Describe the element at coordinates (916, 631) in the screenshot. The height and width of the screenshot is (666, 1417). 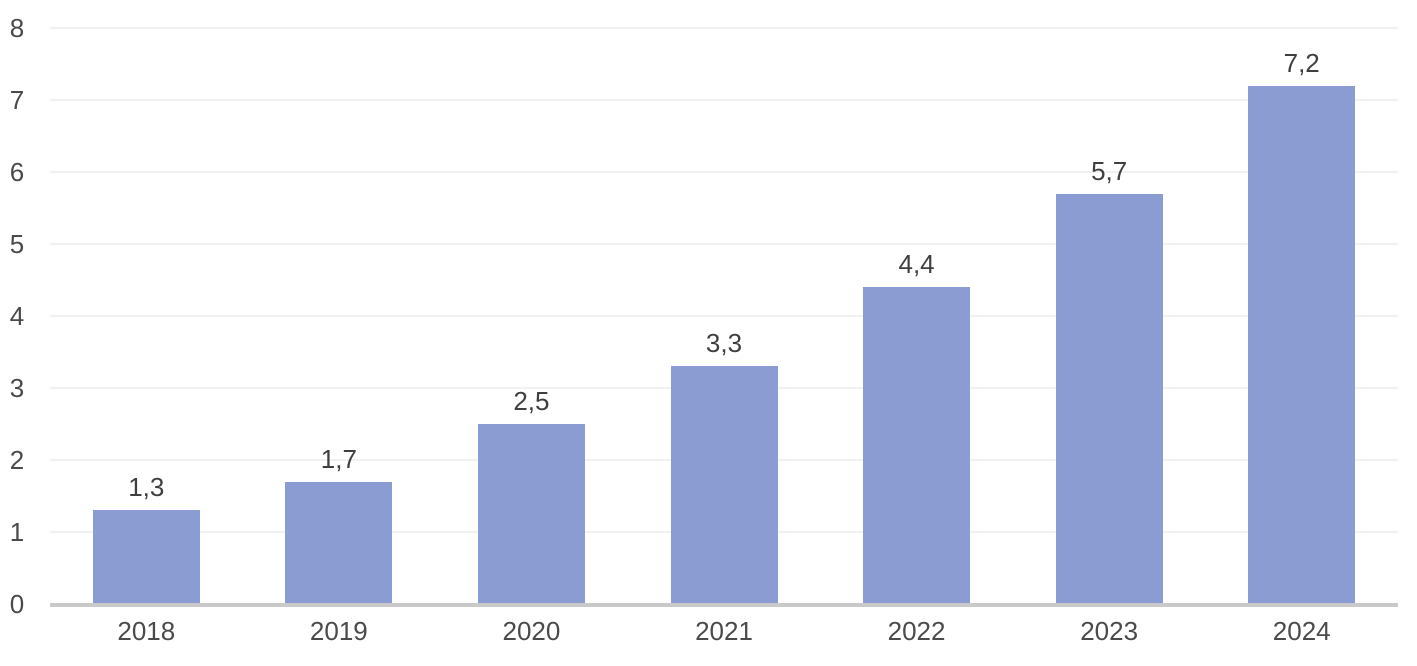
I see `x-axis-category-label: 2022` at that location.